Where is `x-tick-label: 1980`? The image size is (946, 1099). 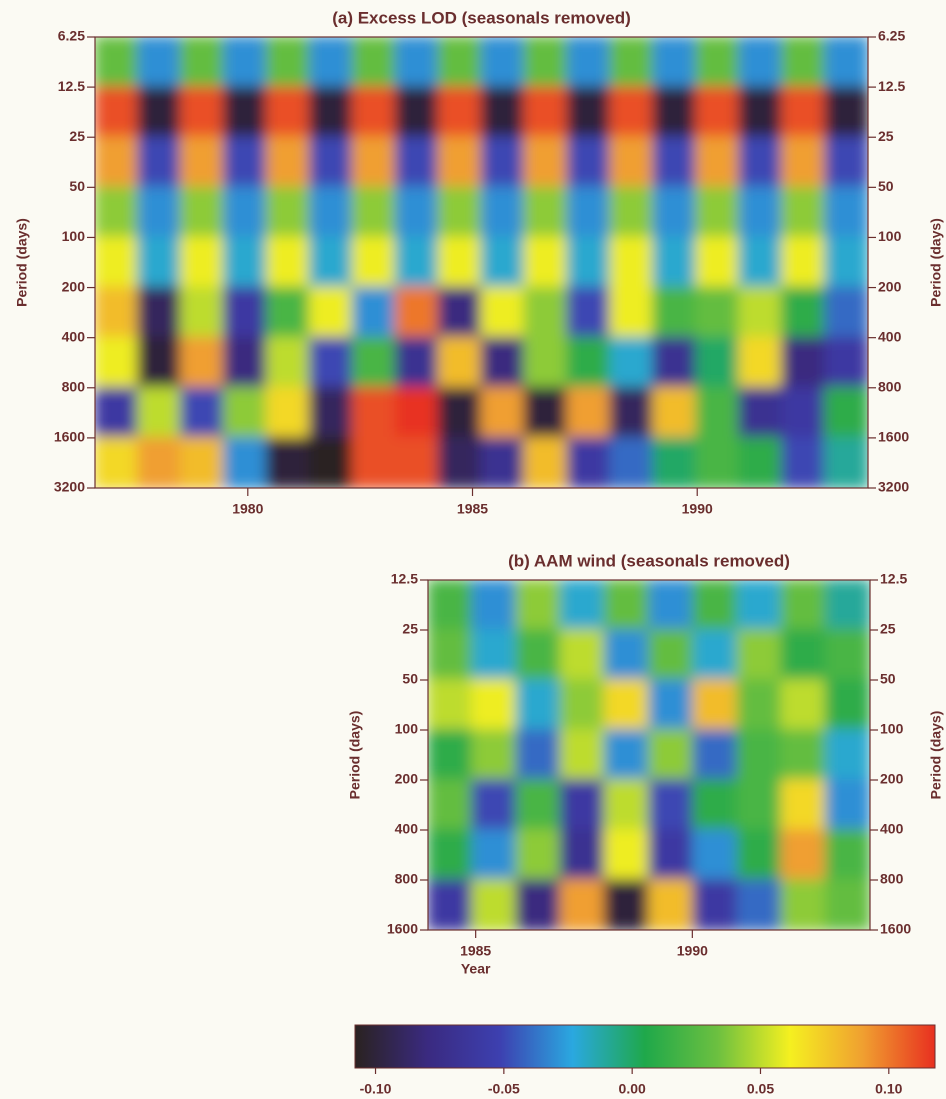 x-tick-label: 1980 is located at coordinates (247, 509).